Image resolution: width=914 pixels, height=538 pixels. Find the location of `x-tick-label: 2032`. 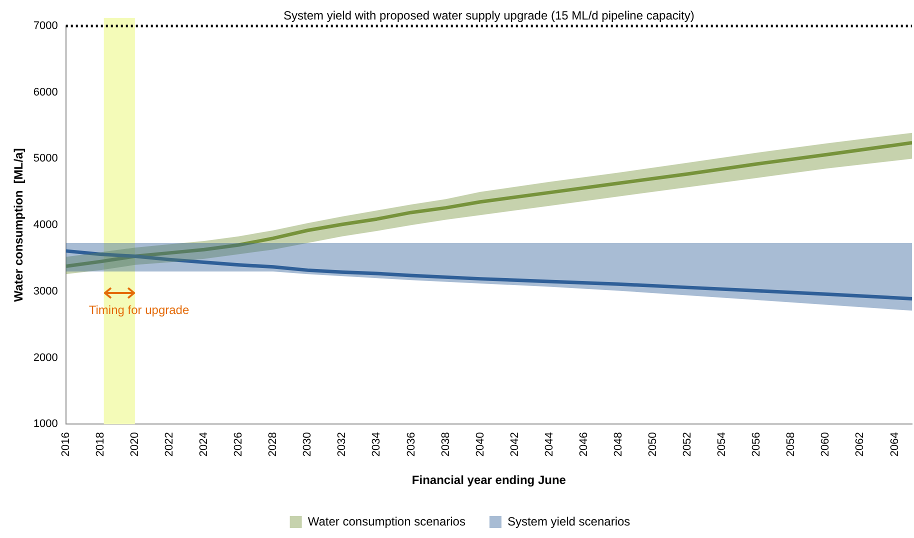

x-tick-label: 2032 is located at coordinates (342, 444).